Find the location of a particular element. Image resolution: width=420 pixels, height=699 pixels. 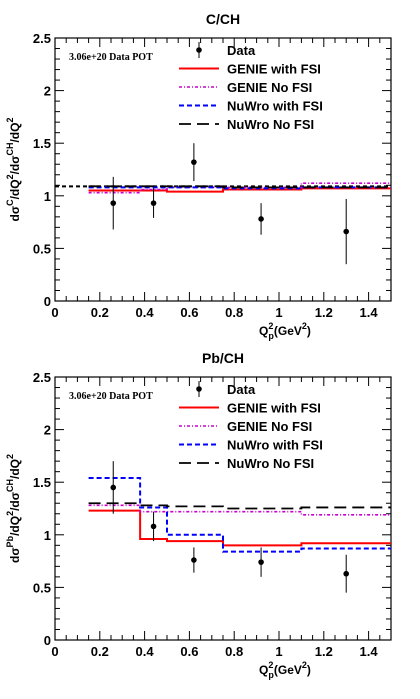

panel-2-legend-entry: GENIE No FSI is located at coordinates (245, 426).